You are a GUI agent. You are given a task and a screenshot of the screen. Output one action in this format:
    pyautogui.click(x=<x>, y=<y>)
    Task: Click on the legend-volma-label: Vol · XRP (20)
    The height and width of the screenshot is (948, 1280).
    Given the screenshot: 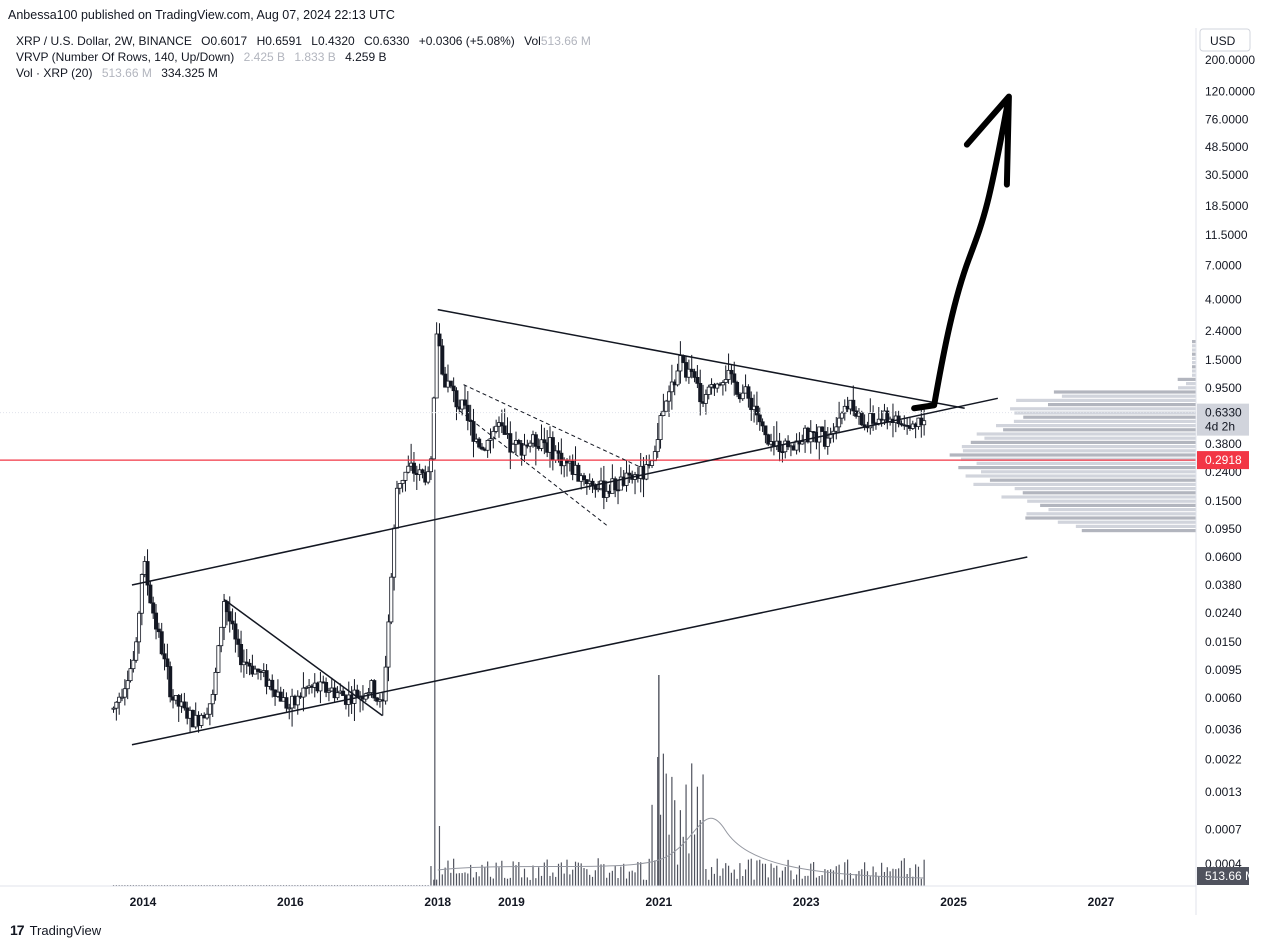 What is the action you would take?
    pyautogui.click(x=54, y=73)
    